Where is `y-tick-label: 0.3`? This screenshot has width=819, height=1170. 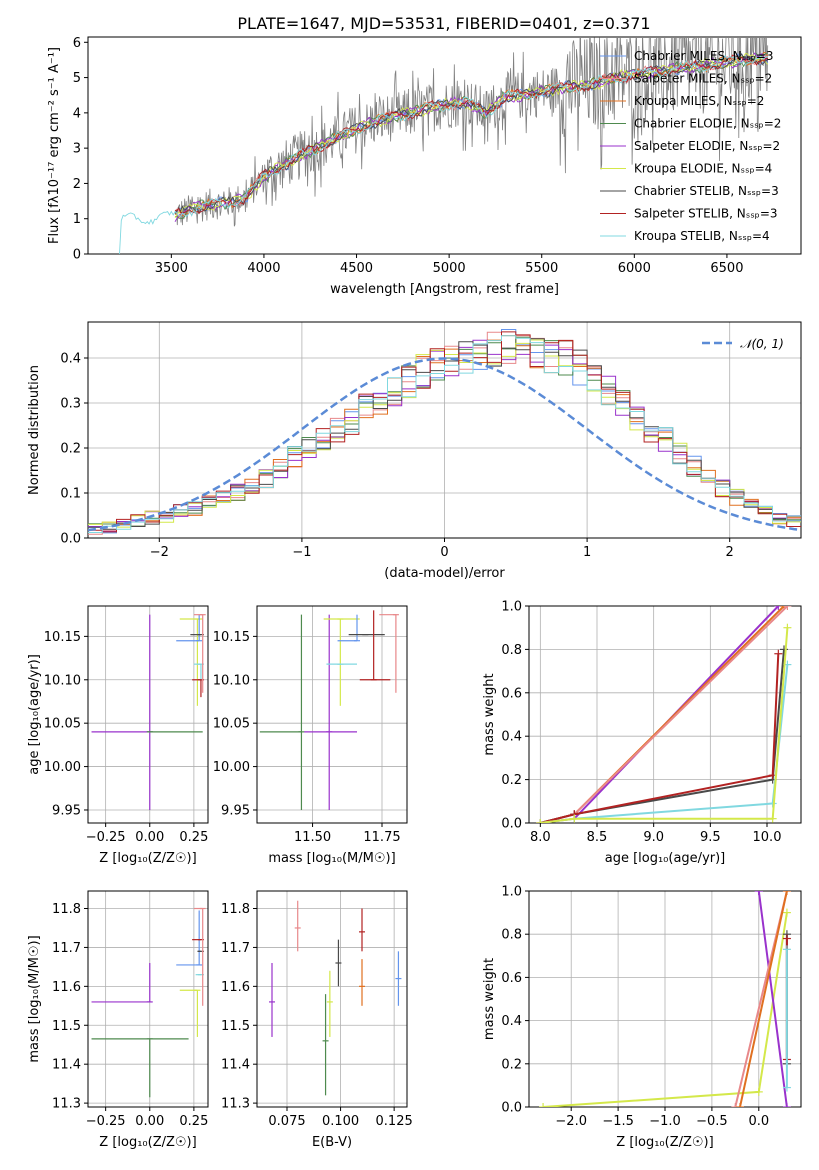
y-tick-label: 0.3 is located at coordinates (70, 404).